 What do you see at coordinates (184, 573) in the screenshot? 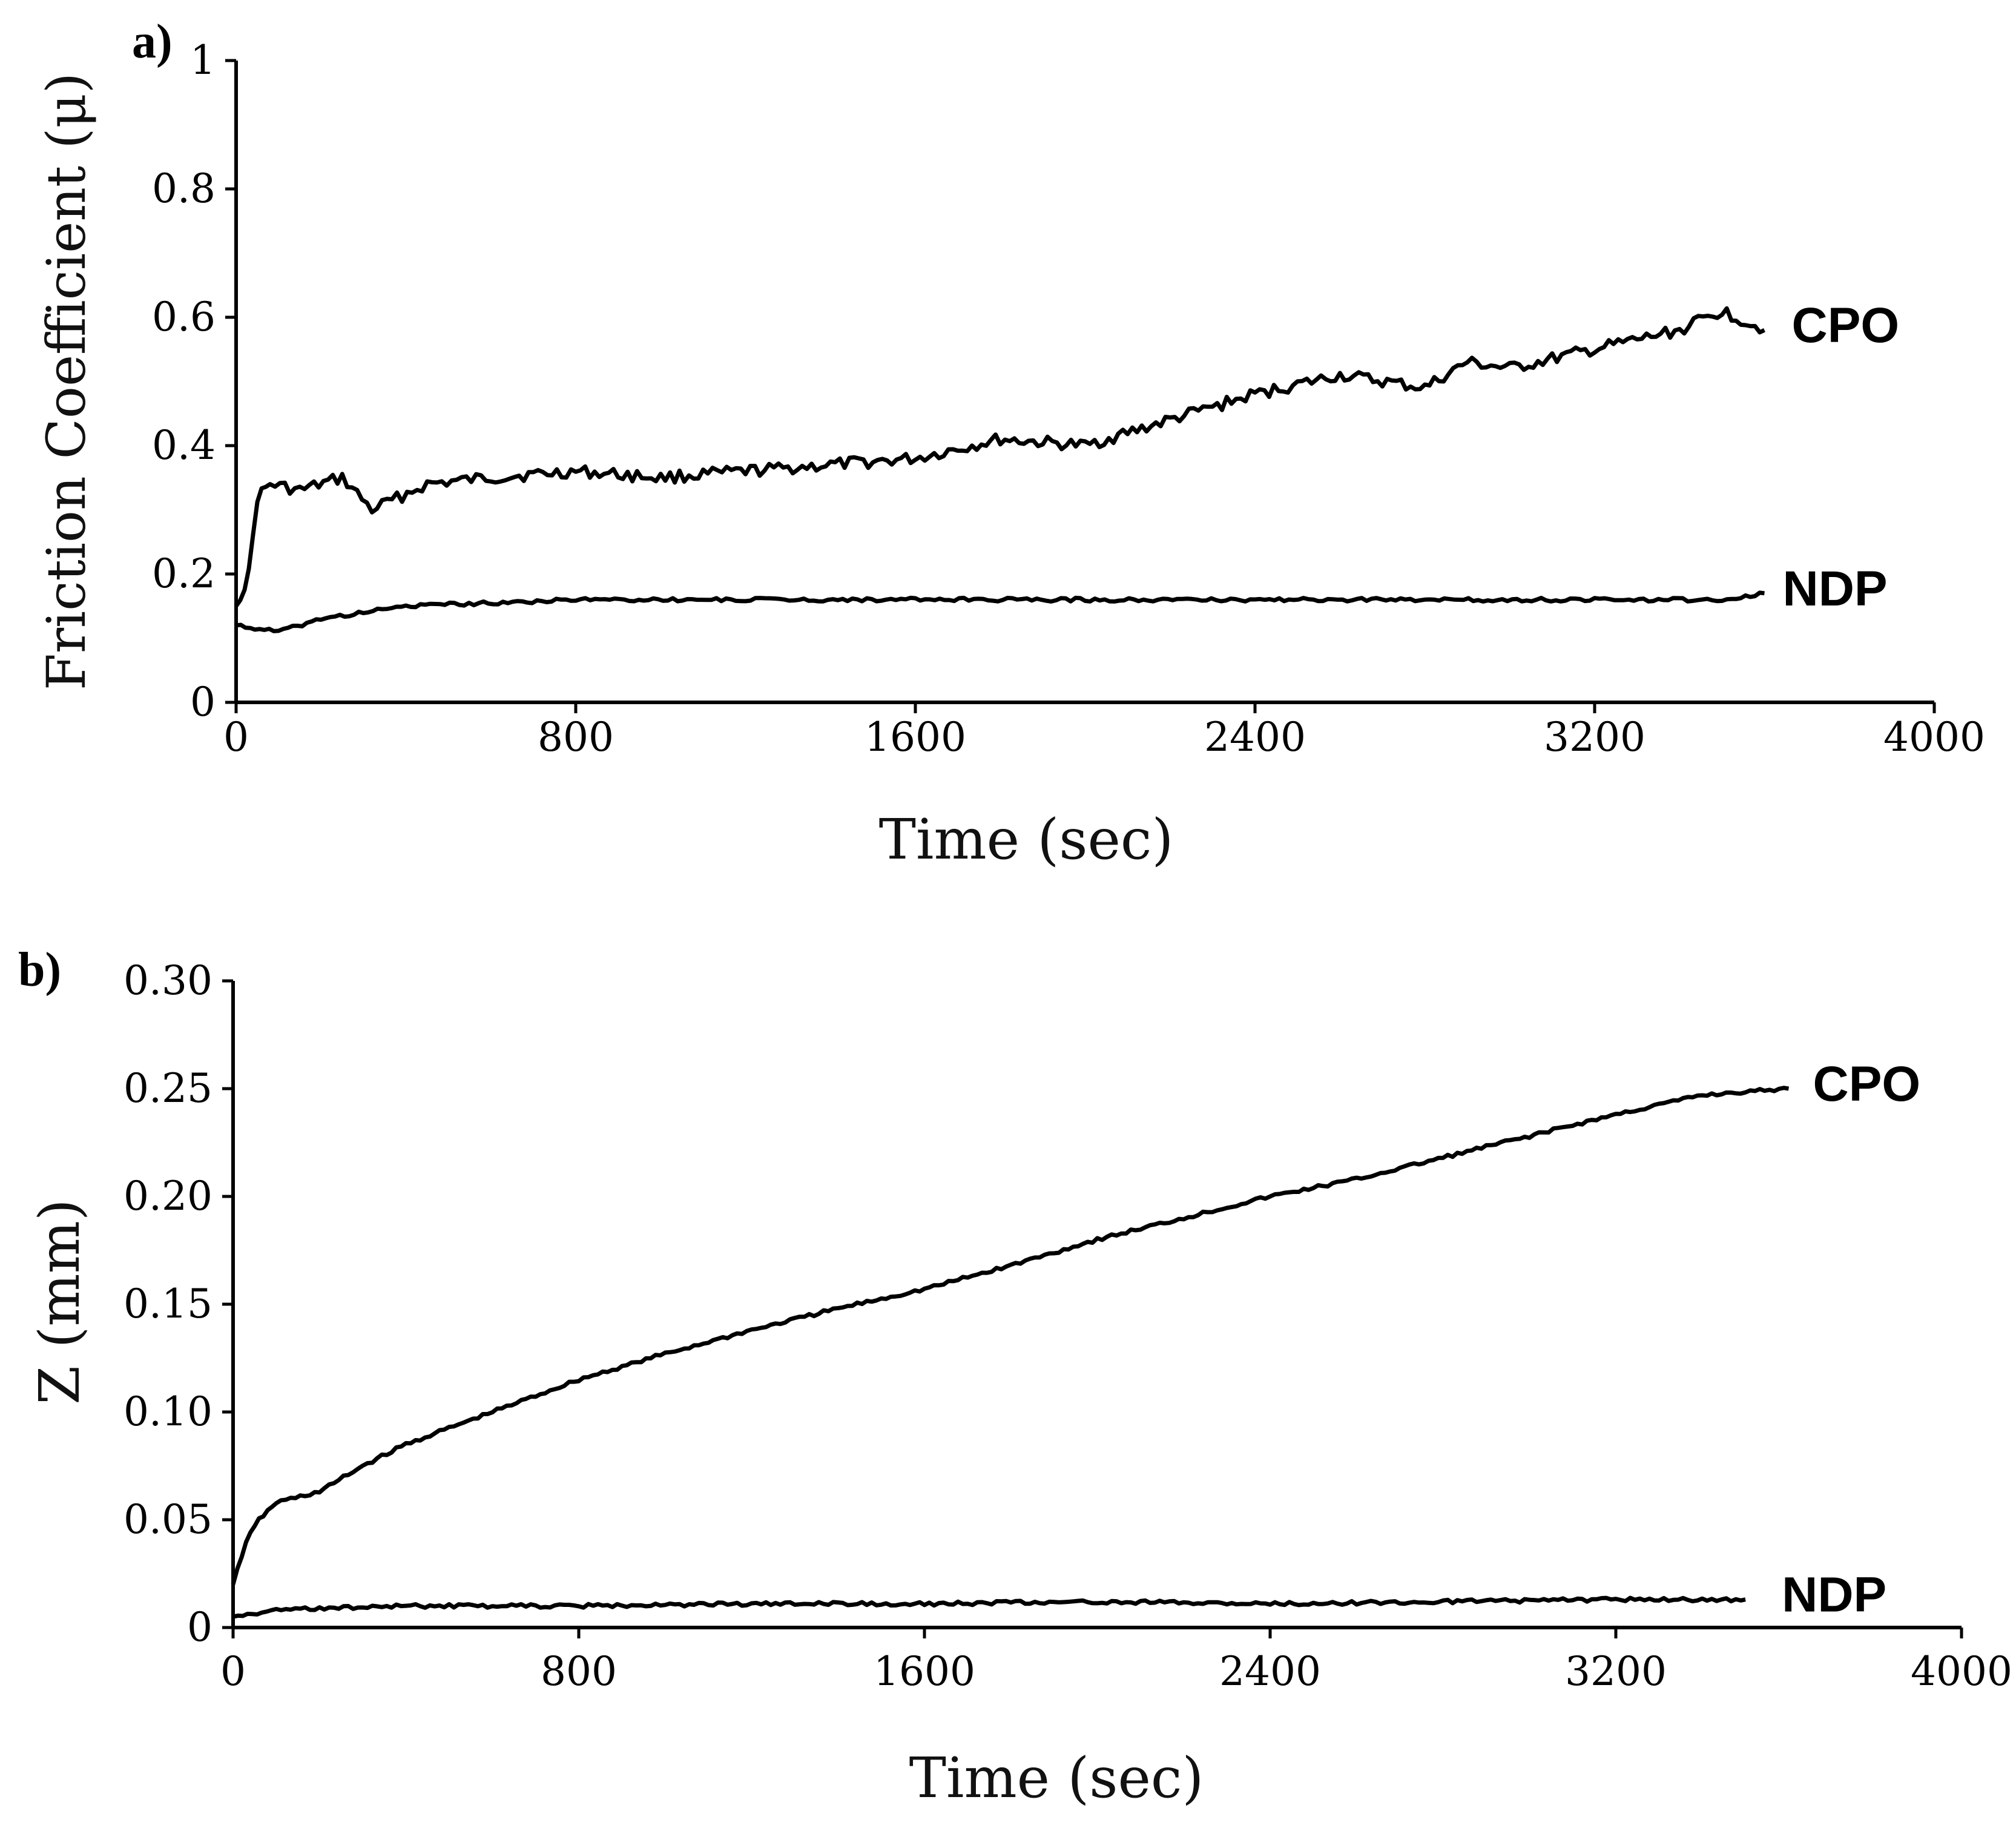
I see `panel-a-y-tick-label: 0.2` at bounding box center [184, 573].